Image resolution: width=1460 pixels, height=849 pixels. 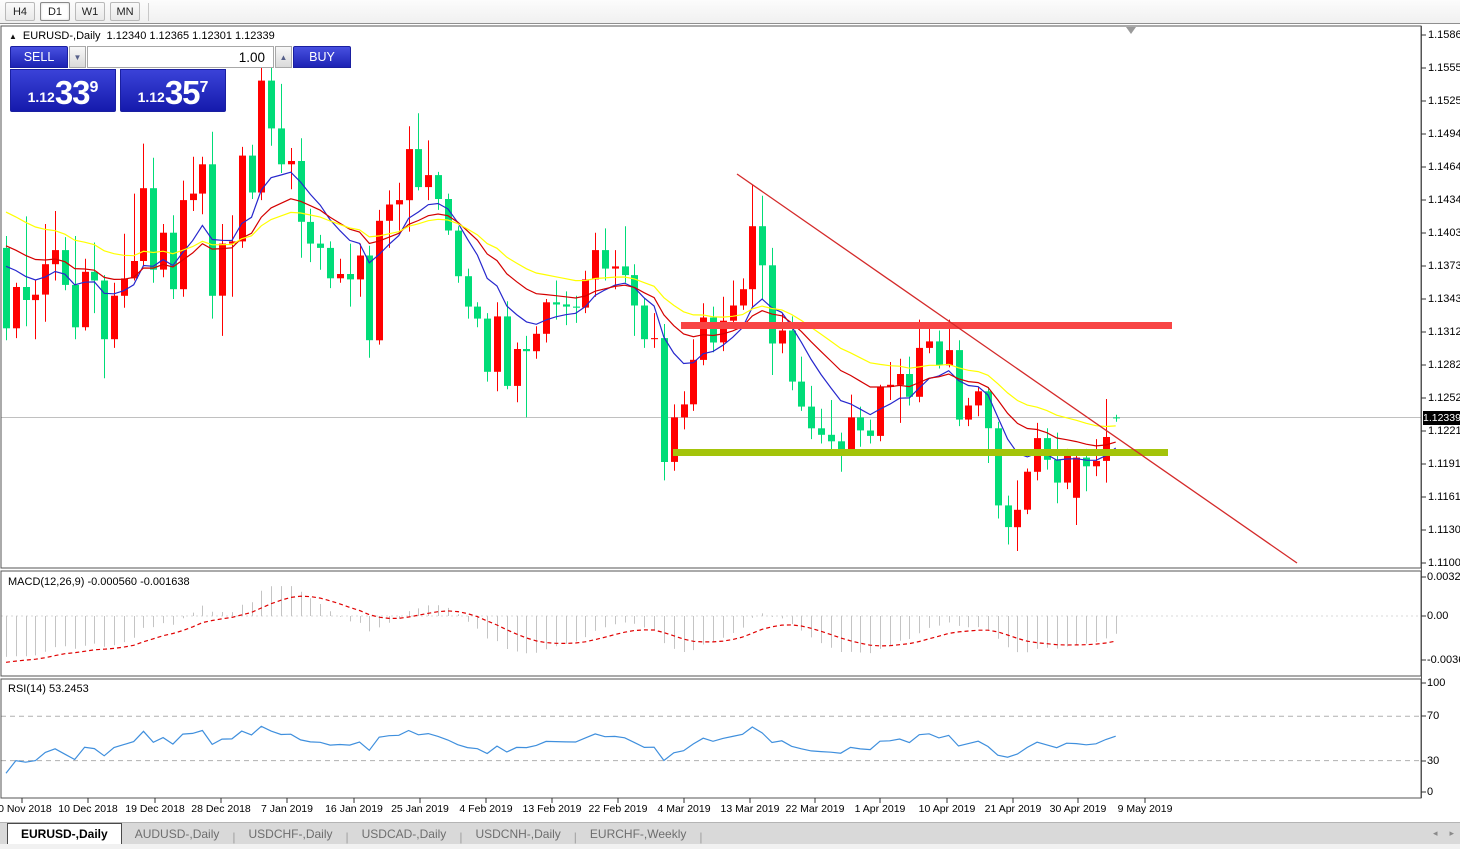 I want to click on timeframe-button-d1: D1, so click(x=55, y=11).